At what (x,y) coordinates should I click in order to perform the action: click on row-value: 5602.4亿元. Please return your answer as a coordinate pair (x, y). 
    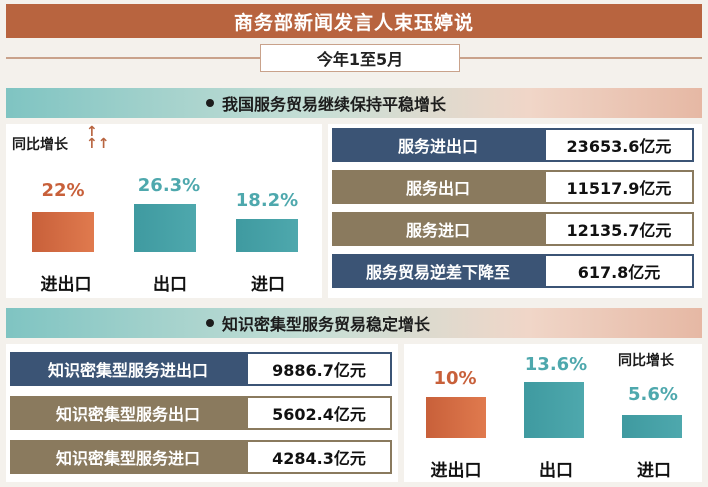
    Looking at the image, I should click on (319, 413).